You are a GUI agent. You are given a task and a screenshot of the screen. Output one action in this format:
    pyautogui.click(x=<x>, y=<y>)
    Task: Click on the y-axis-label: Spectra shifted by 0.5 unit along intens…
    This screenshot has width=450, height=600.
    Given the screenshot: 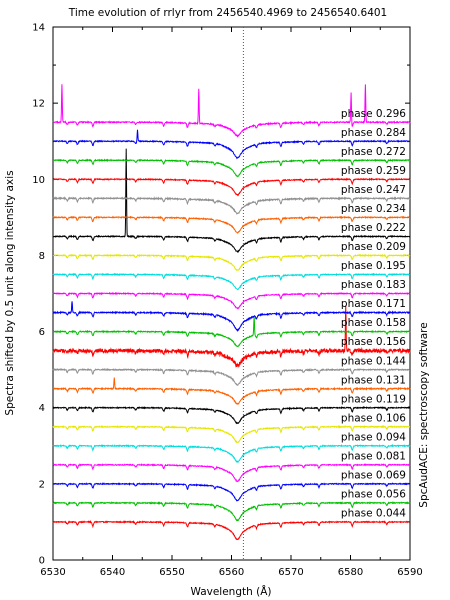 What is the action you would take?
    pyautogui.click(x=10, y=292)
    